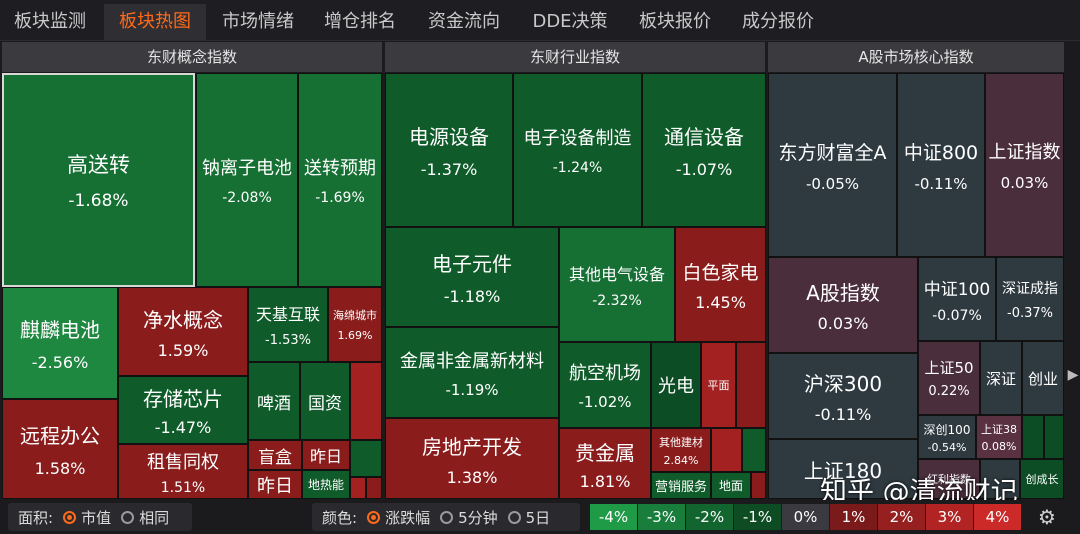 The height and width of the screenshot is (534, 1080). What do you see at coordinates (374, 517) in the screenshot?
I see `radio-color-change-pct` at bounding box center [374, 517].